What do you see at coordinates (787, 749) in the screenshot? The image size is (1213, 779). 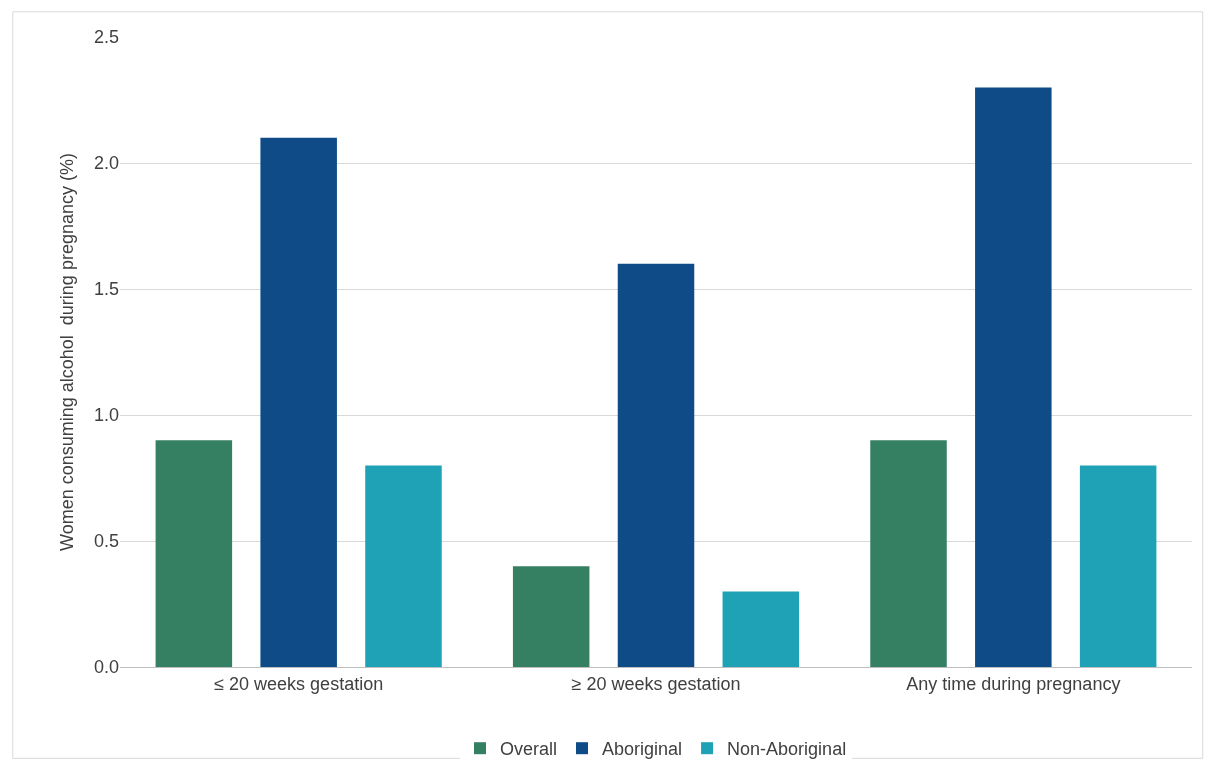 I see `legend-label: Non-Aboriginal` at bounding box center [787, 749].